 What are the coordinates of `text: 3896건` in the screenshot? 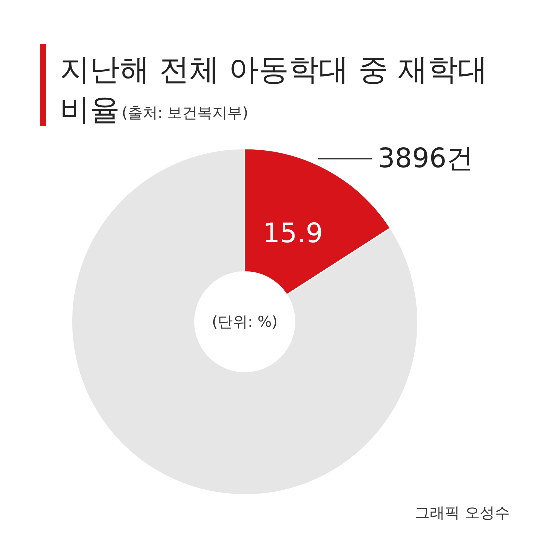 It's located at (426, 159).